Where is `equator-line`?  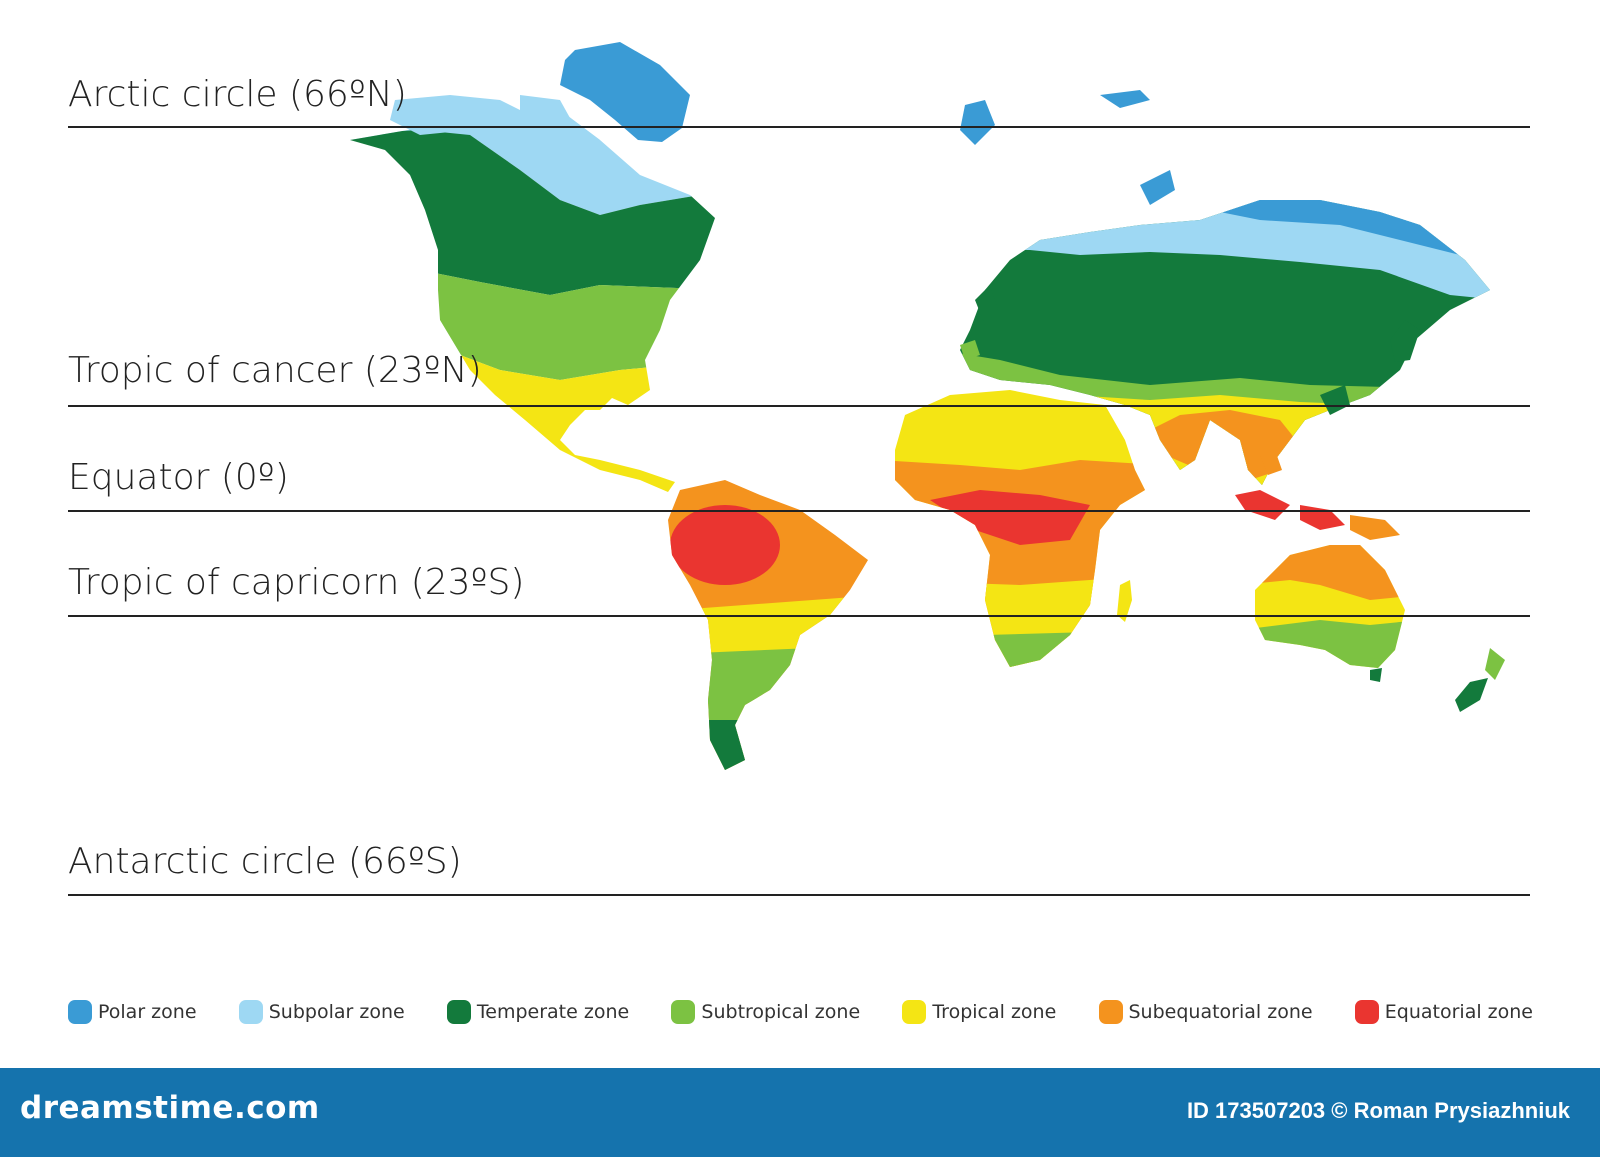
equator-line is located at coordinates (799, 511).